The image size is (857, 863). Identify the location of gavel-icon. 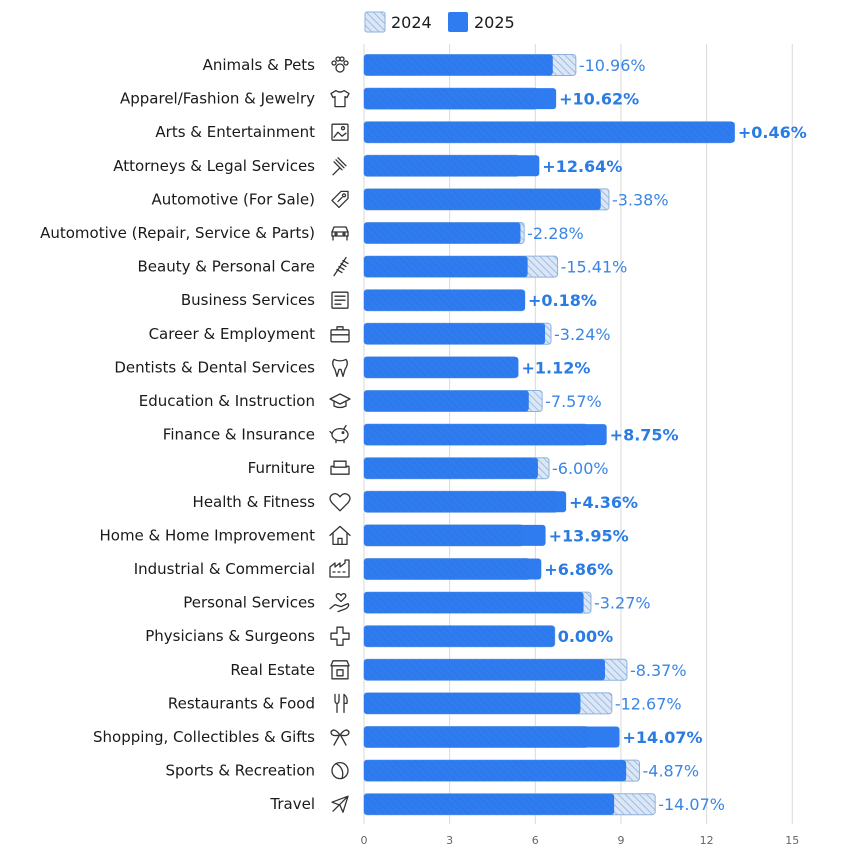
(339, 166).